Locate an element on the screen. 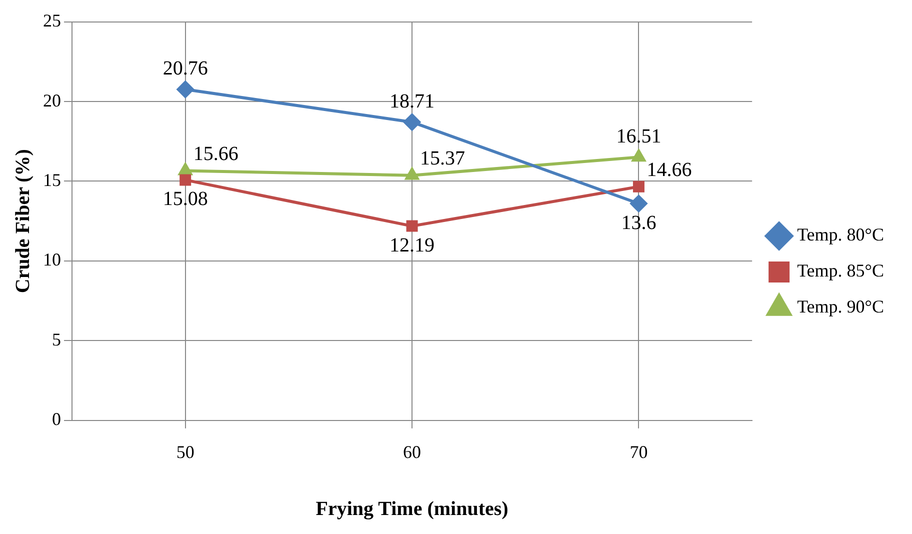  data-label: 14.66 is located at coordinates (669, 169).